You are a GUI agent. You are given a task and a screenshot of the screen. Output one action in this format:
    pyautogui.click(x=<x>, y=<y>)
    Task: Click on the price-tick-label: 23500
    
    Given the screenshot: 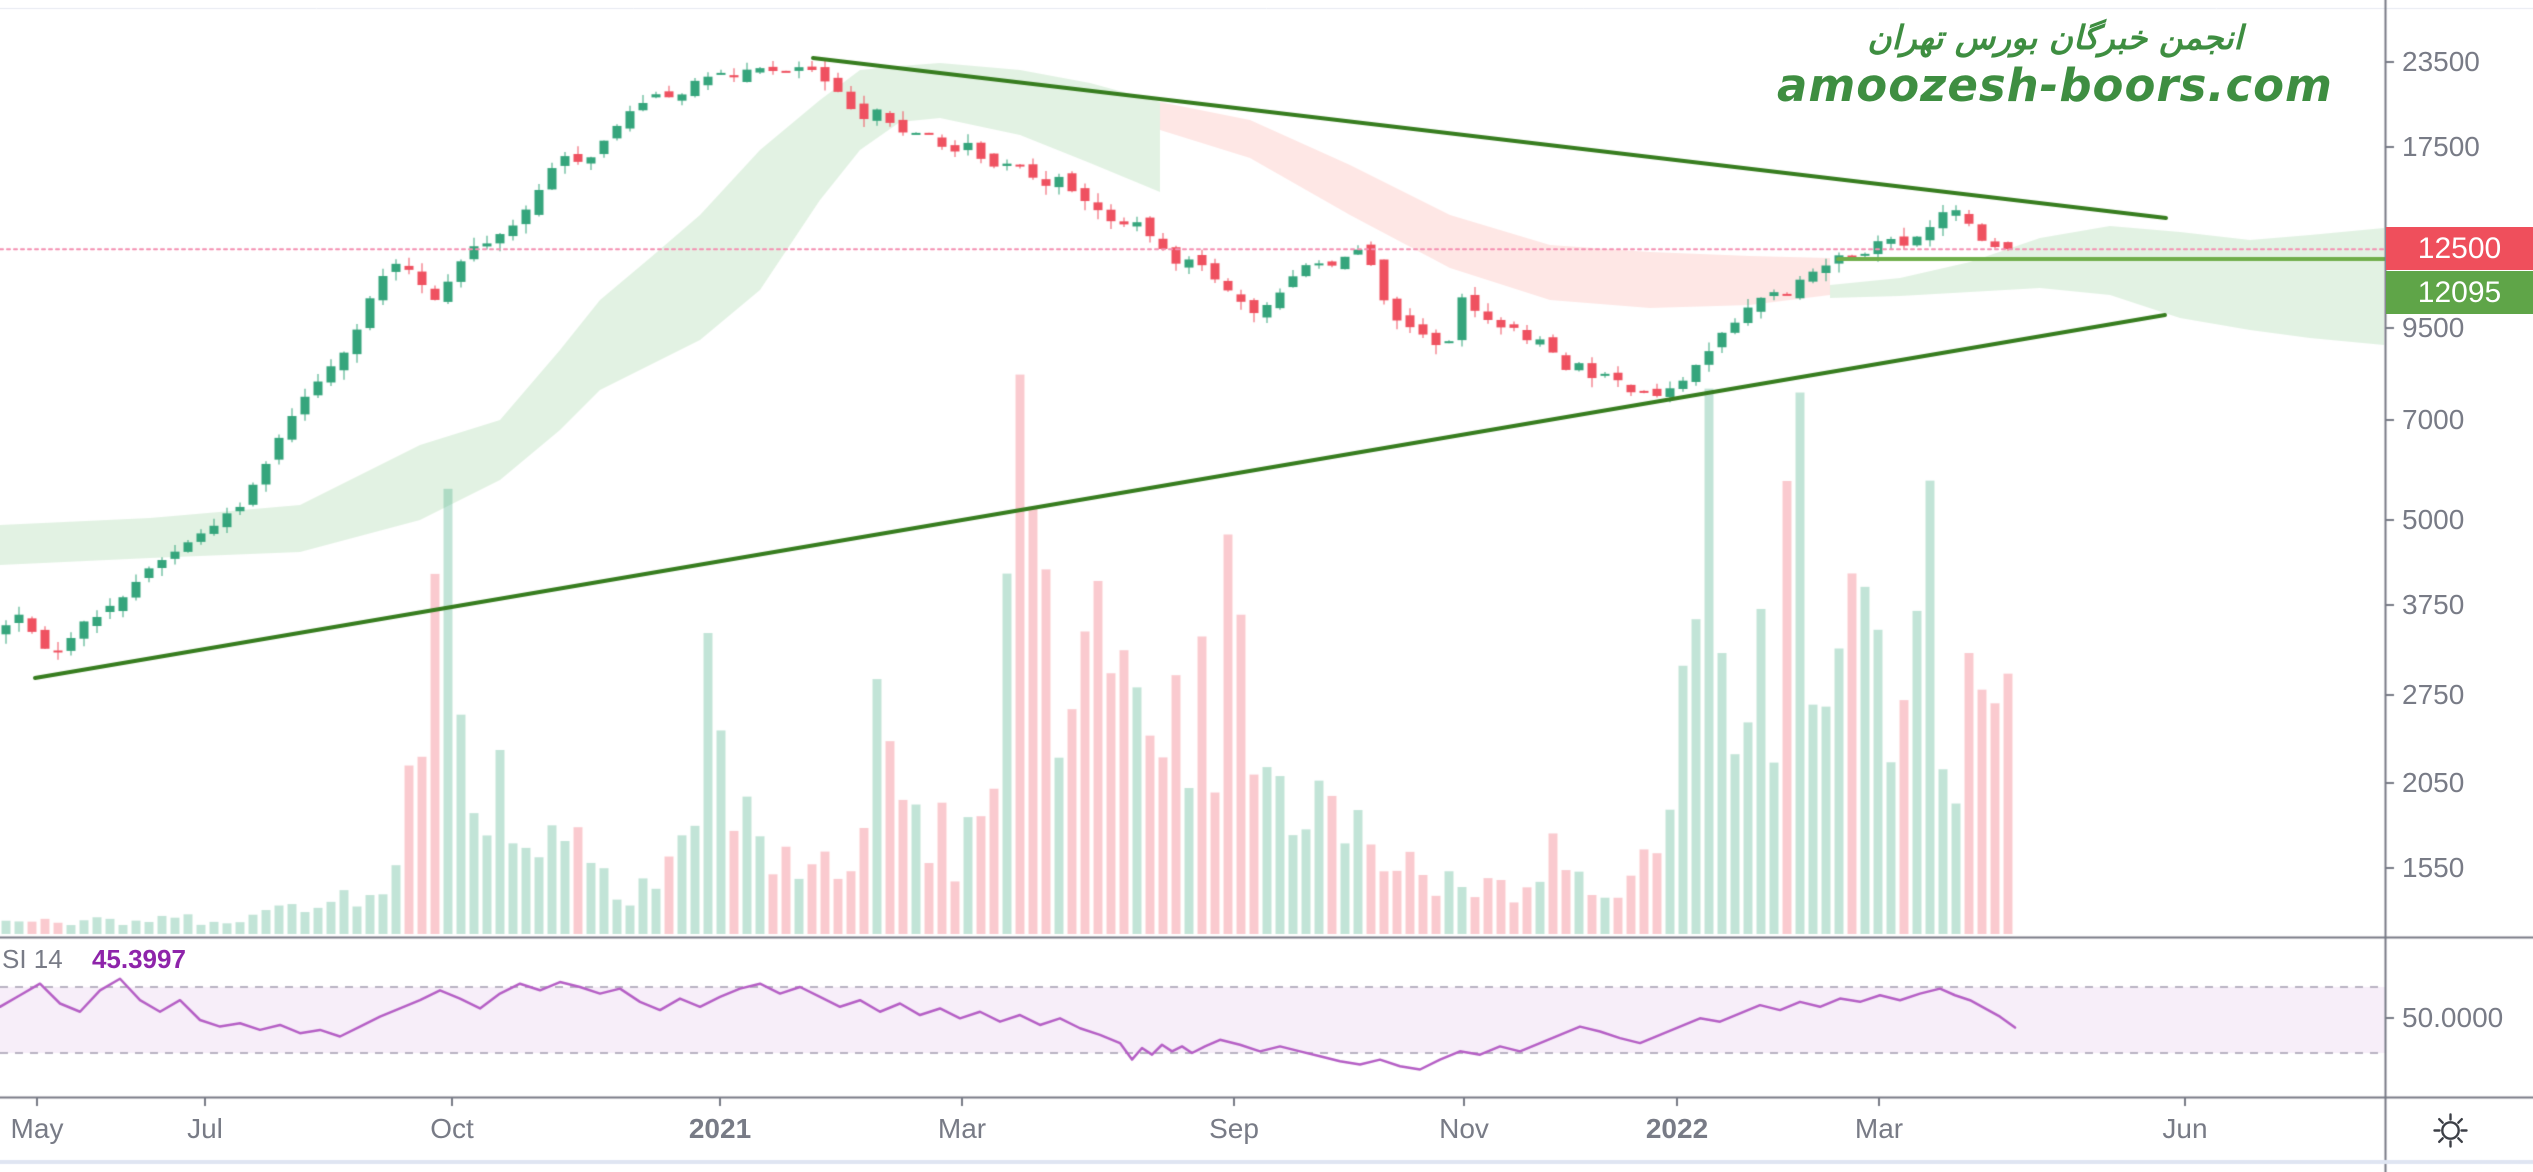 What is the action you would take?
    pyautogui.click(x=2441, y=61)
    